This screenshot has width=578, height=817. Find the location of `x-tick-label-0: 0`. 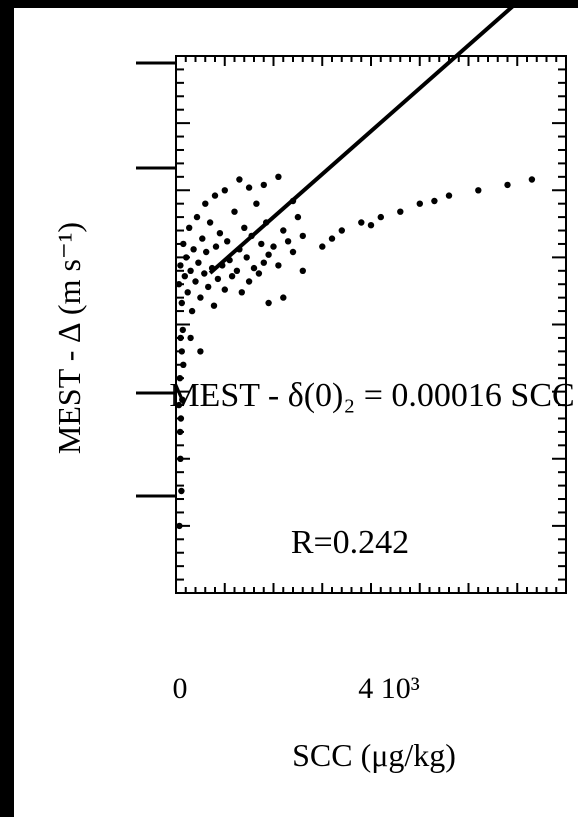

x-tick-label-0: 0 is located at coordinates (180, 688).